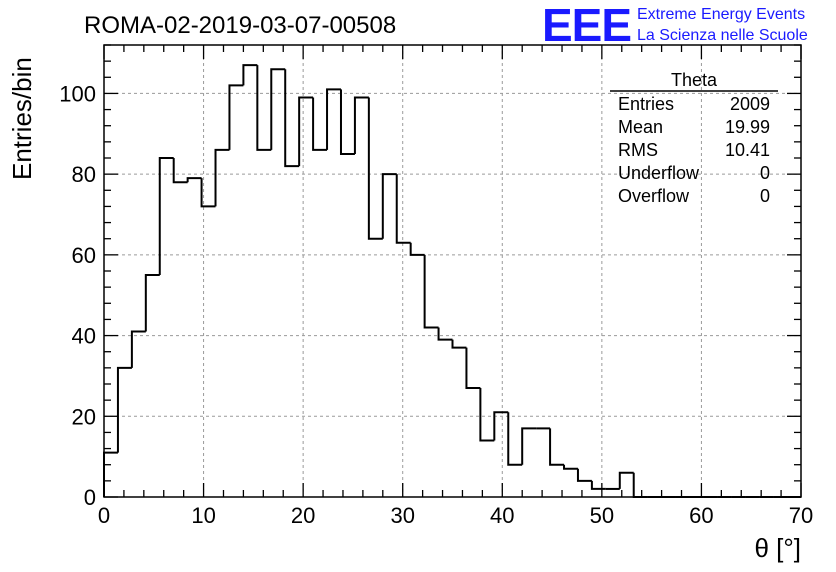 The height and width of the screenshot is (572, 836). I want to click on y-tick-label: 100, so click(77, 93).